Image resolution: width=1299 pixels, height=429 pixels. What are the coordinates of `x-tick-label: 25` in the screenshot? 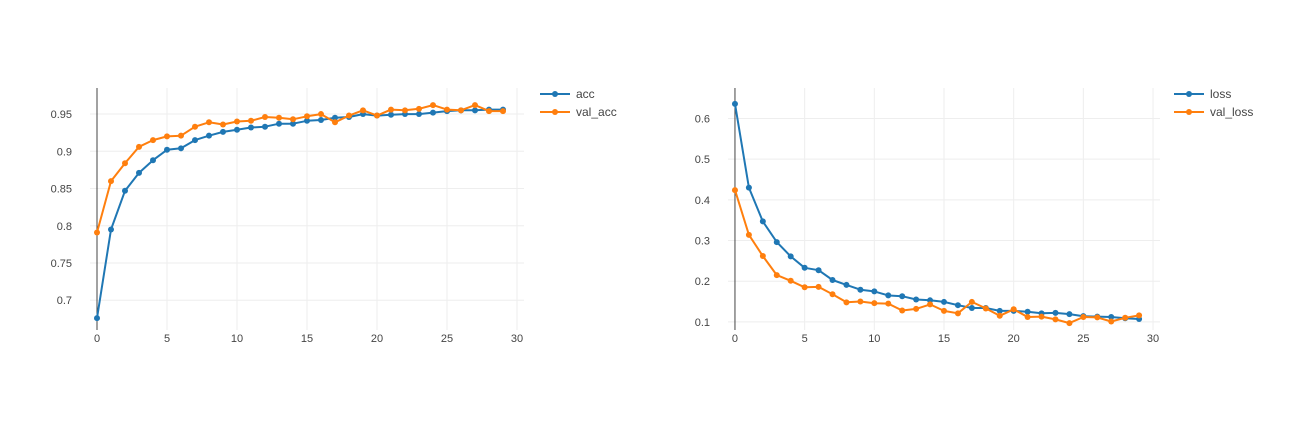 It's located at (1083, 339).